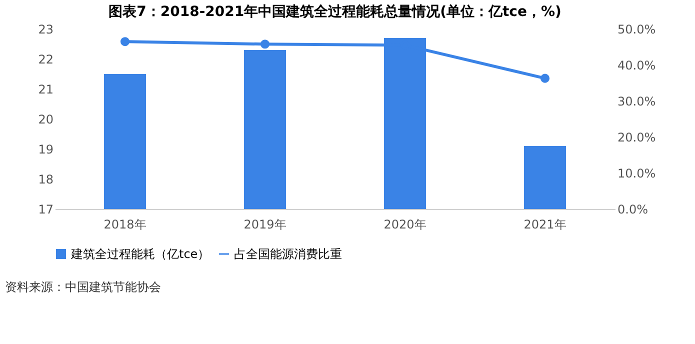 This screenshot has width=695, height=344. I want to click on y2-tick-label: 20.0%, so click(637, 137).